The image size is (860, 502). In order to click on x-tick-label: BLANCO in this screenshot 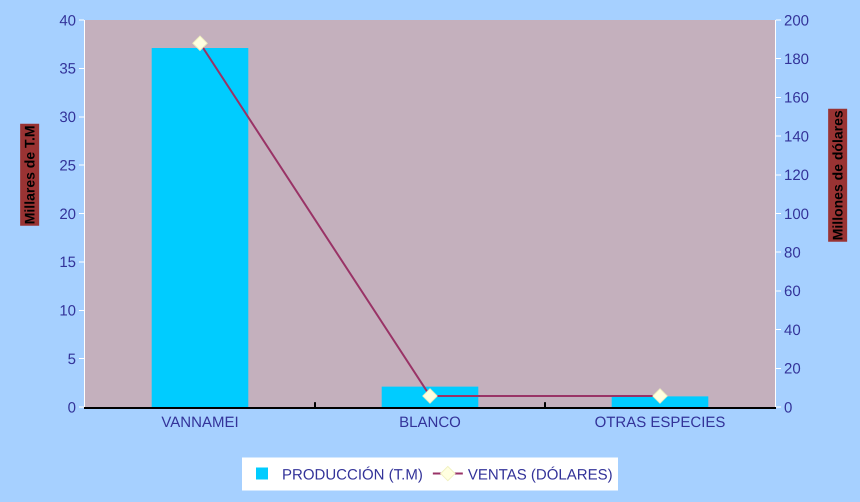, I will do `click(430, 422)`.